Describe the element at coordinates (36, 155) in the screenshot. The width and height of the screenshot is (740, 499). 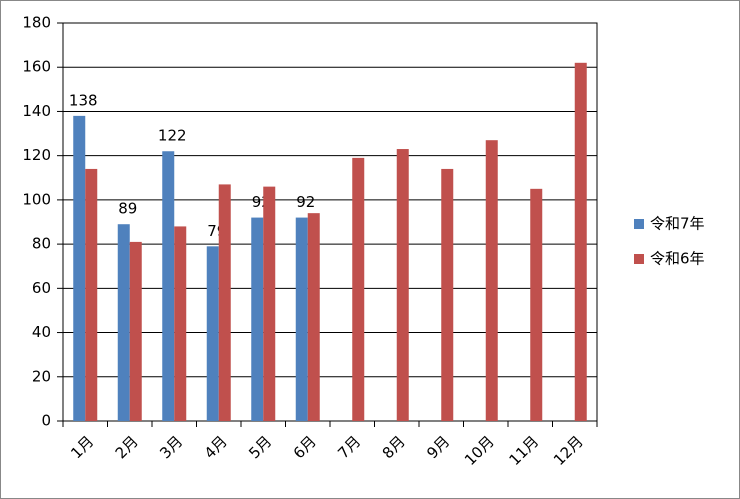
I see `y-tick-label: 120` at that location.